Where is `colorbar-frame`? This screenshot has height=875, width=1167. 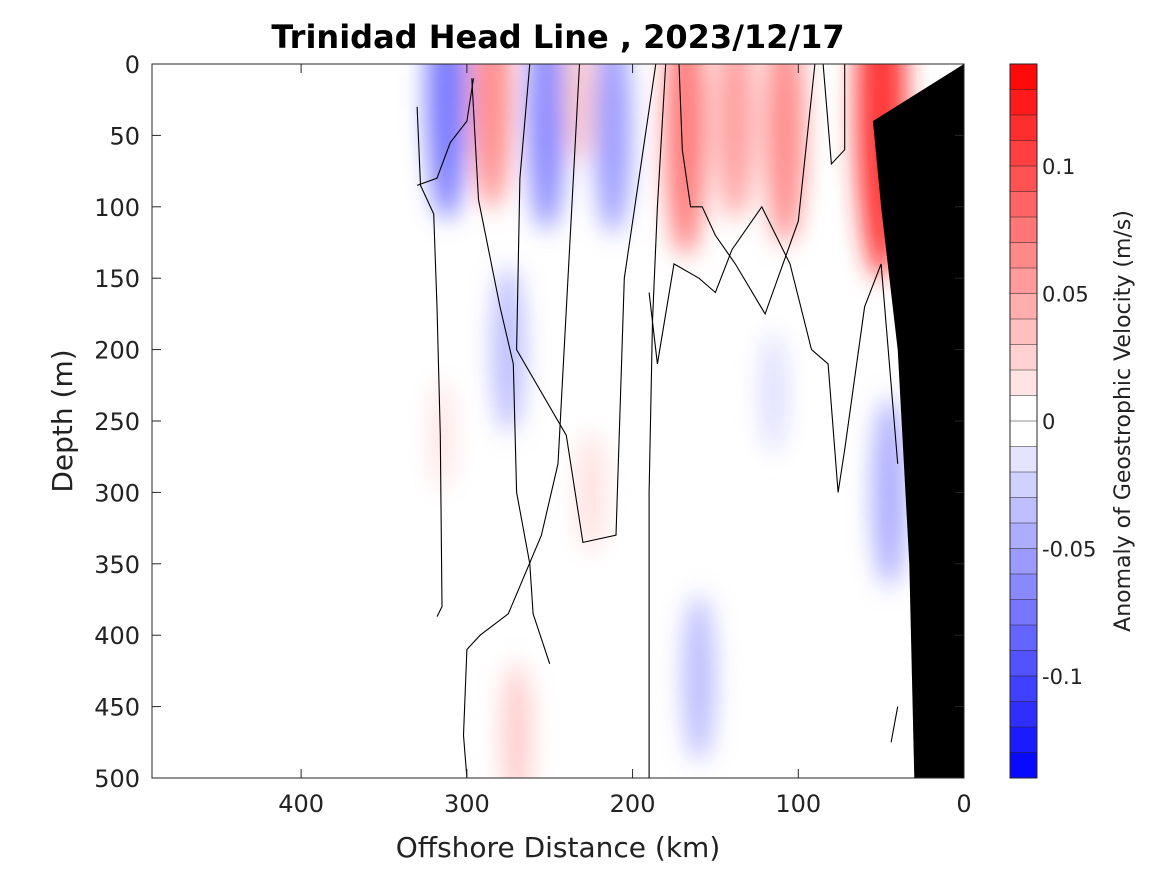
colorbar-frame is located at coordinates (1023, 421).